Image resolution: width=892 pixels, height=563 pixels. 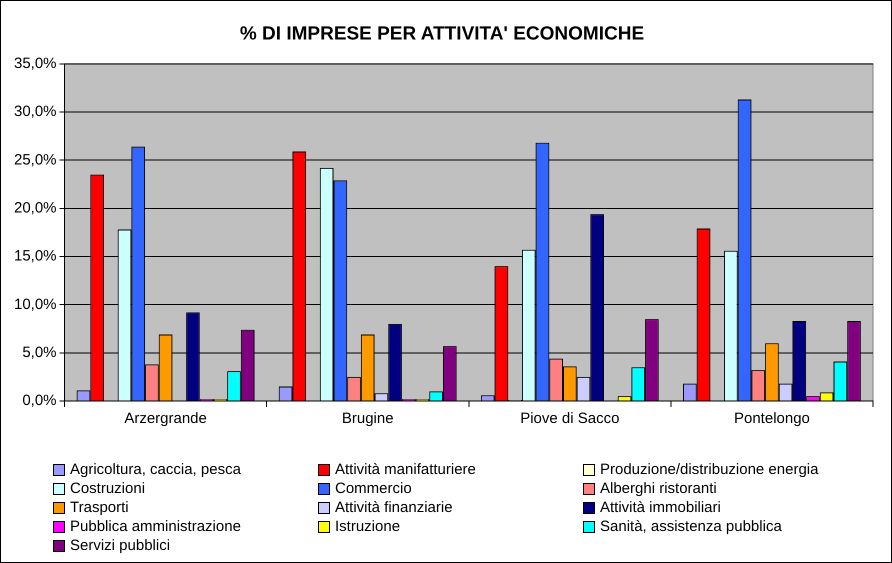 What do you see at coordinates (35, 256) in the screenshot?
I see `y-tick-label: 15,0%` at bounding box center [35, 256].